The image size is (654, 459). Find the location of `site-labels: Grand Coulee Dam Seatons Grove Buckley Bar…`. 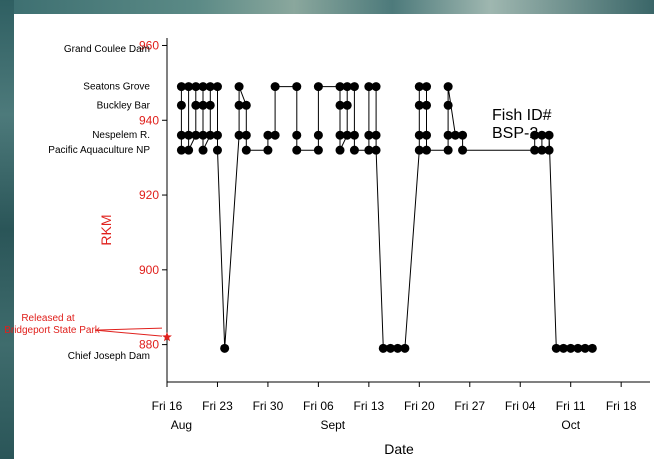

site-labels: Grand Coulee Dam Seatons Grove Buckley Bar… is located at coordinates (99, 203).